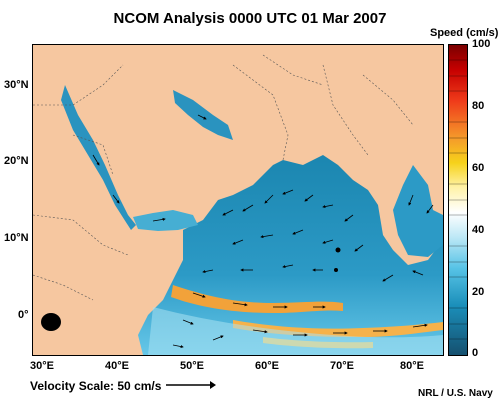 The image size is (500, 400). What do you see at coordinates (478, 168) in the screenshot?
I see `colorbar-tick-60: 60` at bounding box center [478, 168].